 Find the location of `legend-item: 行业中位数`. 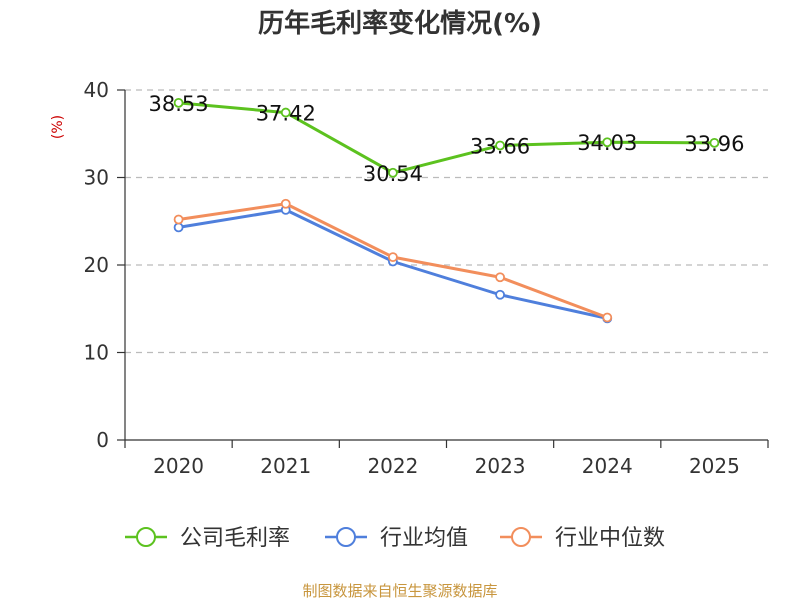

legend-item: 行业中位数 is located at coordinates (582, 538).